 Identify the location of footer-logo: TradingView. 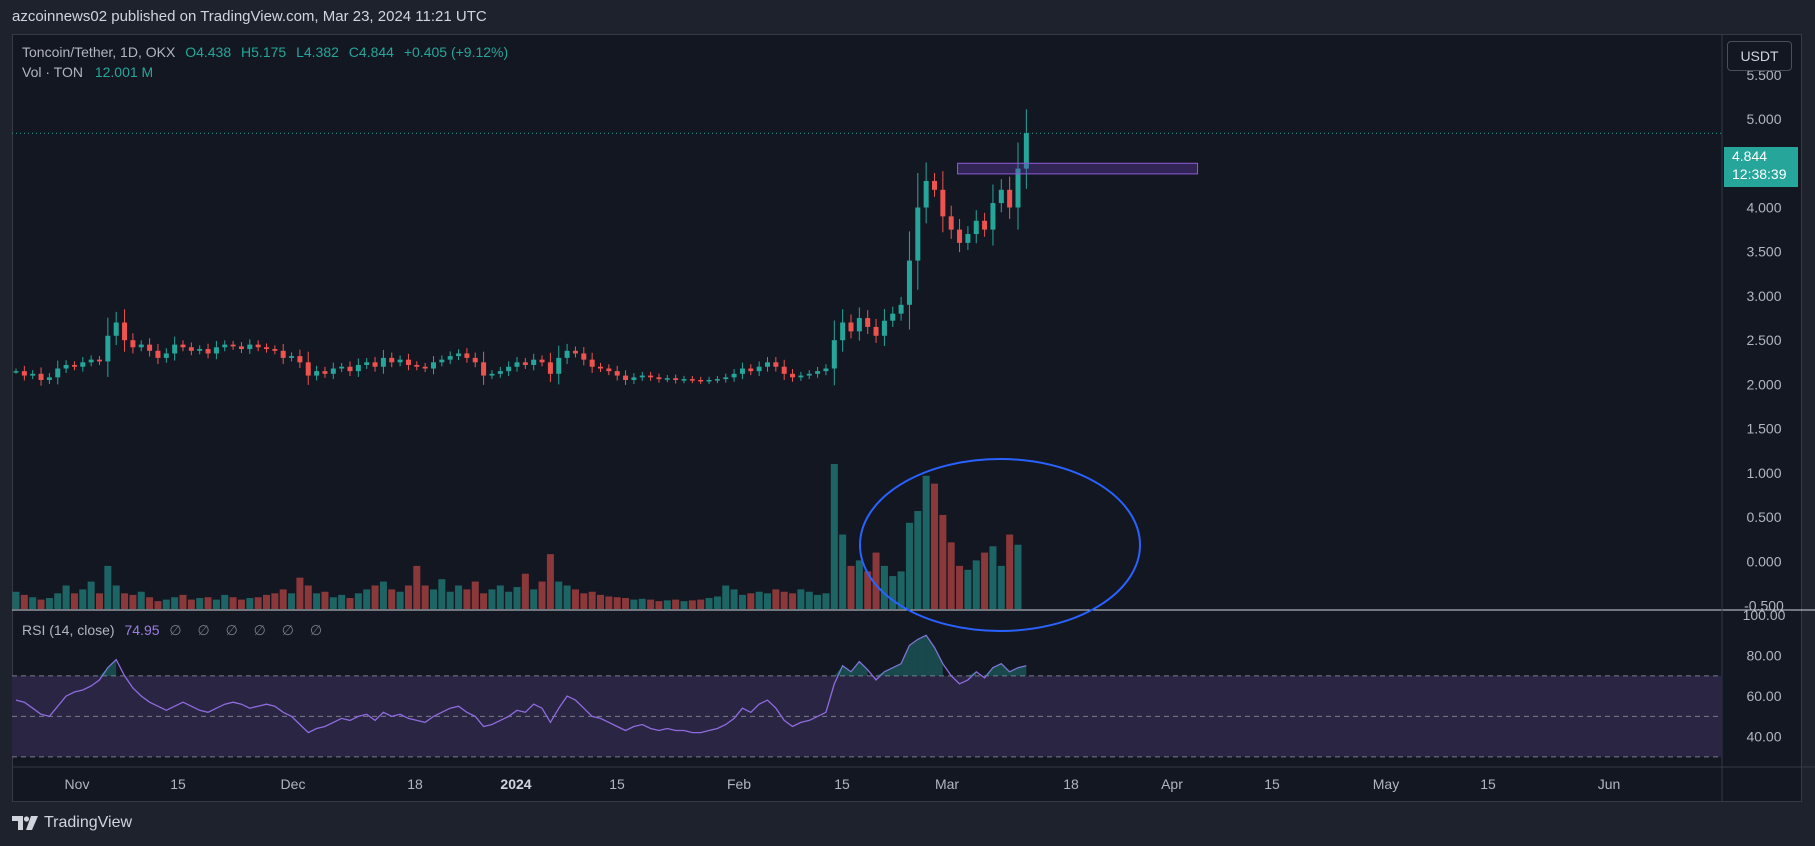
(72, 823).